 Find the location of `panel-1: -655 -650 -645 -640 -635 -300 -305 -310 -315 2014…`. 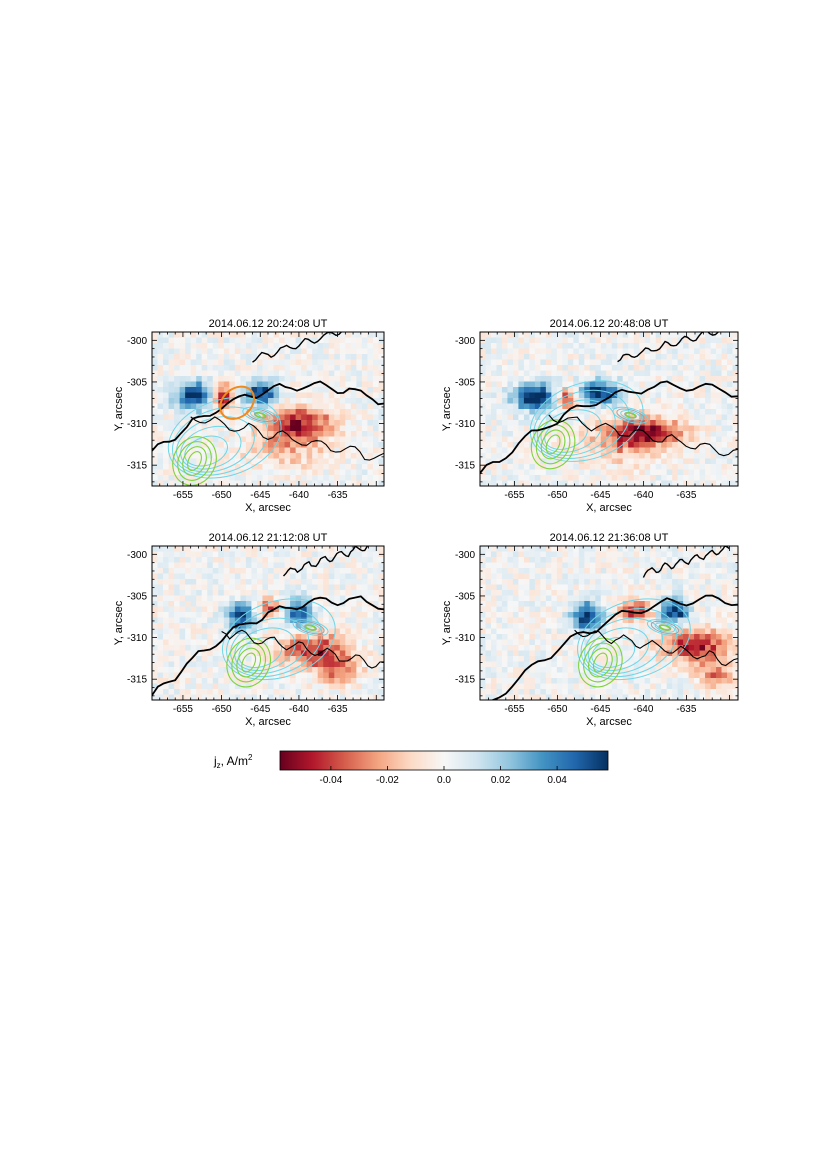

panel-1: -655 -650 -645 -640 -635 -300 -305 -310 -315 2014… is located at coordinates (249, 416).